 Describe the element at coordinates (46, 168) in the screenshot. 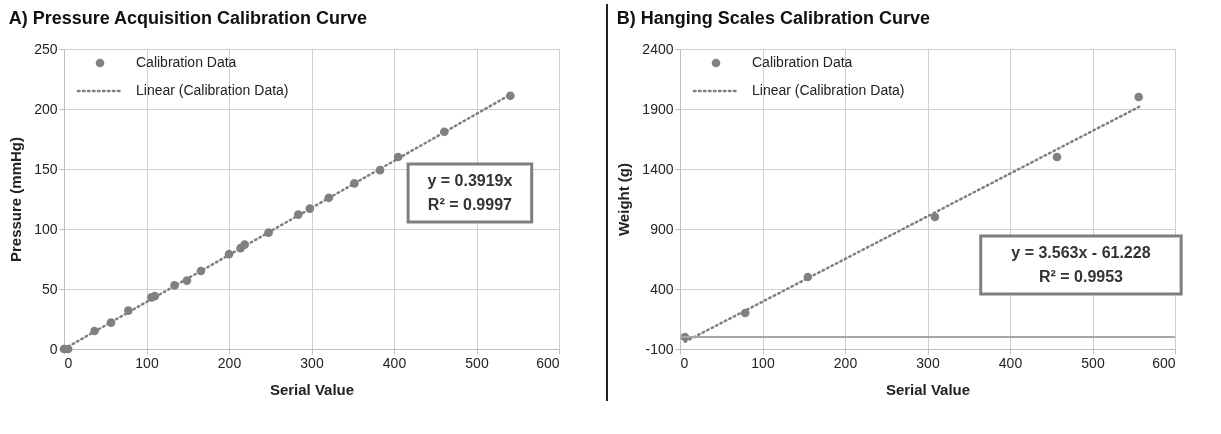

I see `y-tick-label: 150` at that location.